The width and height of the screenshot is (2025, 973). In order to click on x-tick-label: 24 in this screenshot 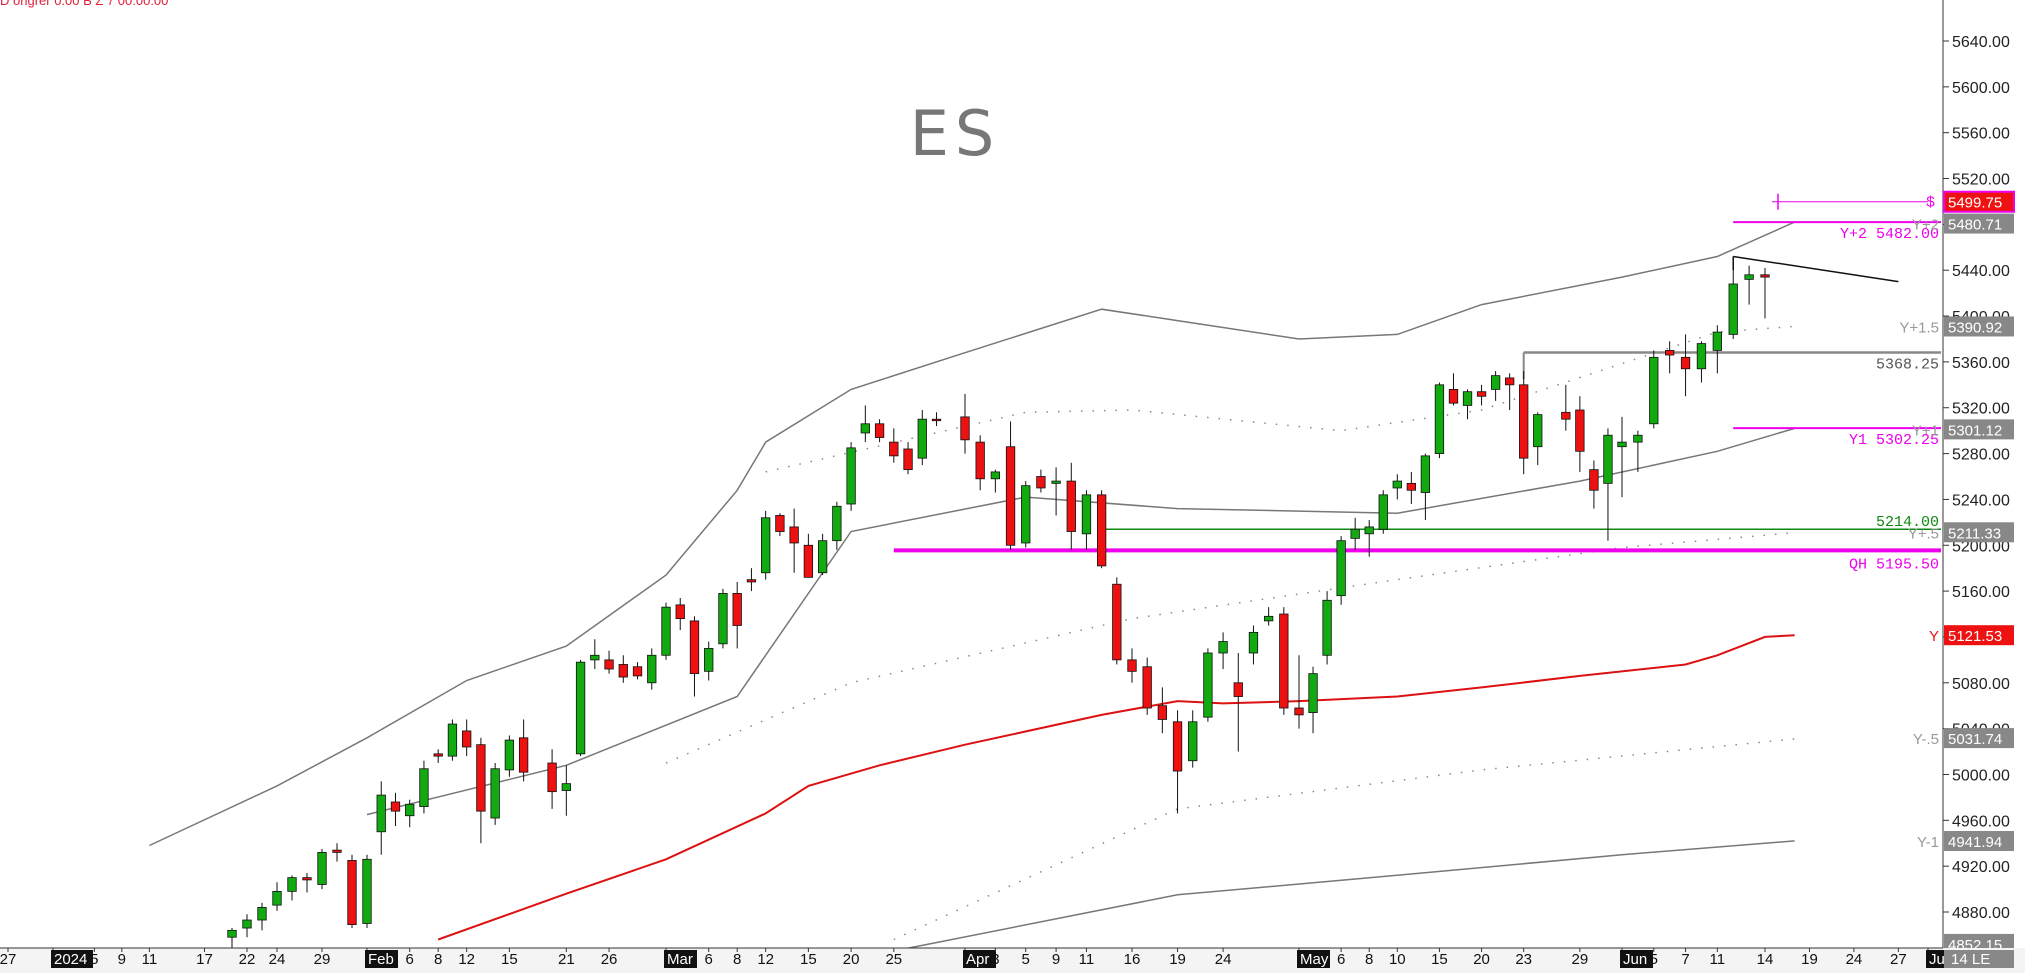, I will do `click(277, 959)`.